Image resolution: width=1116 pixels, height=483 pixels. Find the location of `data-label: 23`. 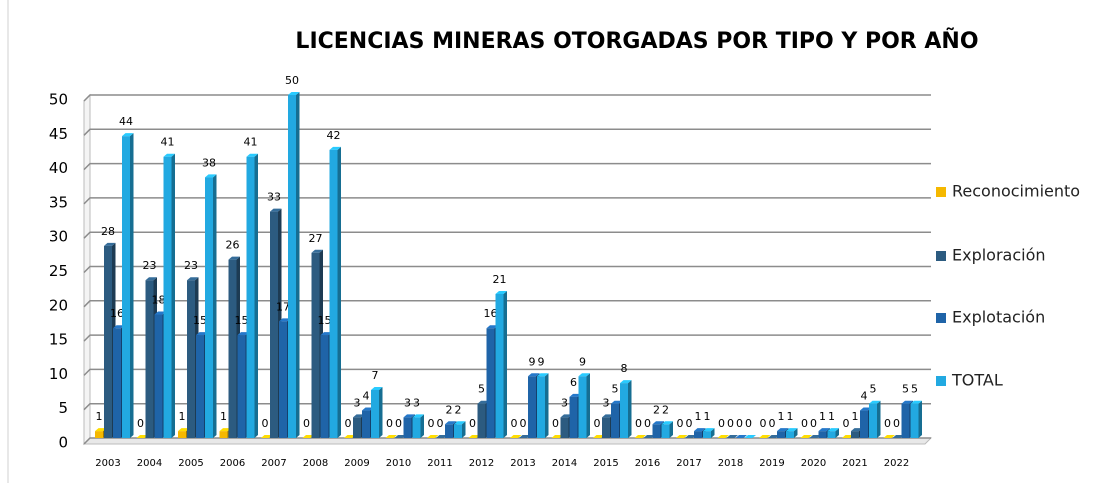

data-label: 23 is located at coordinates (191, 265).